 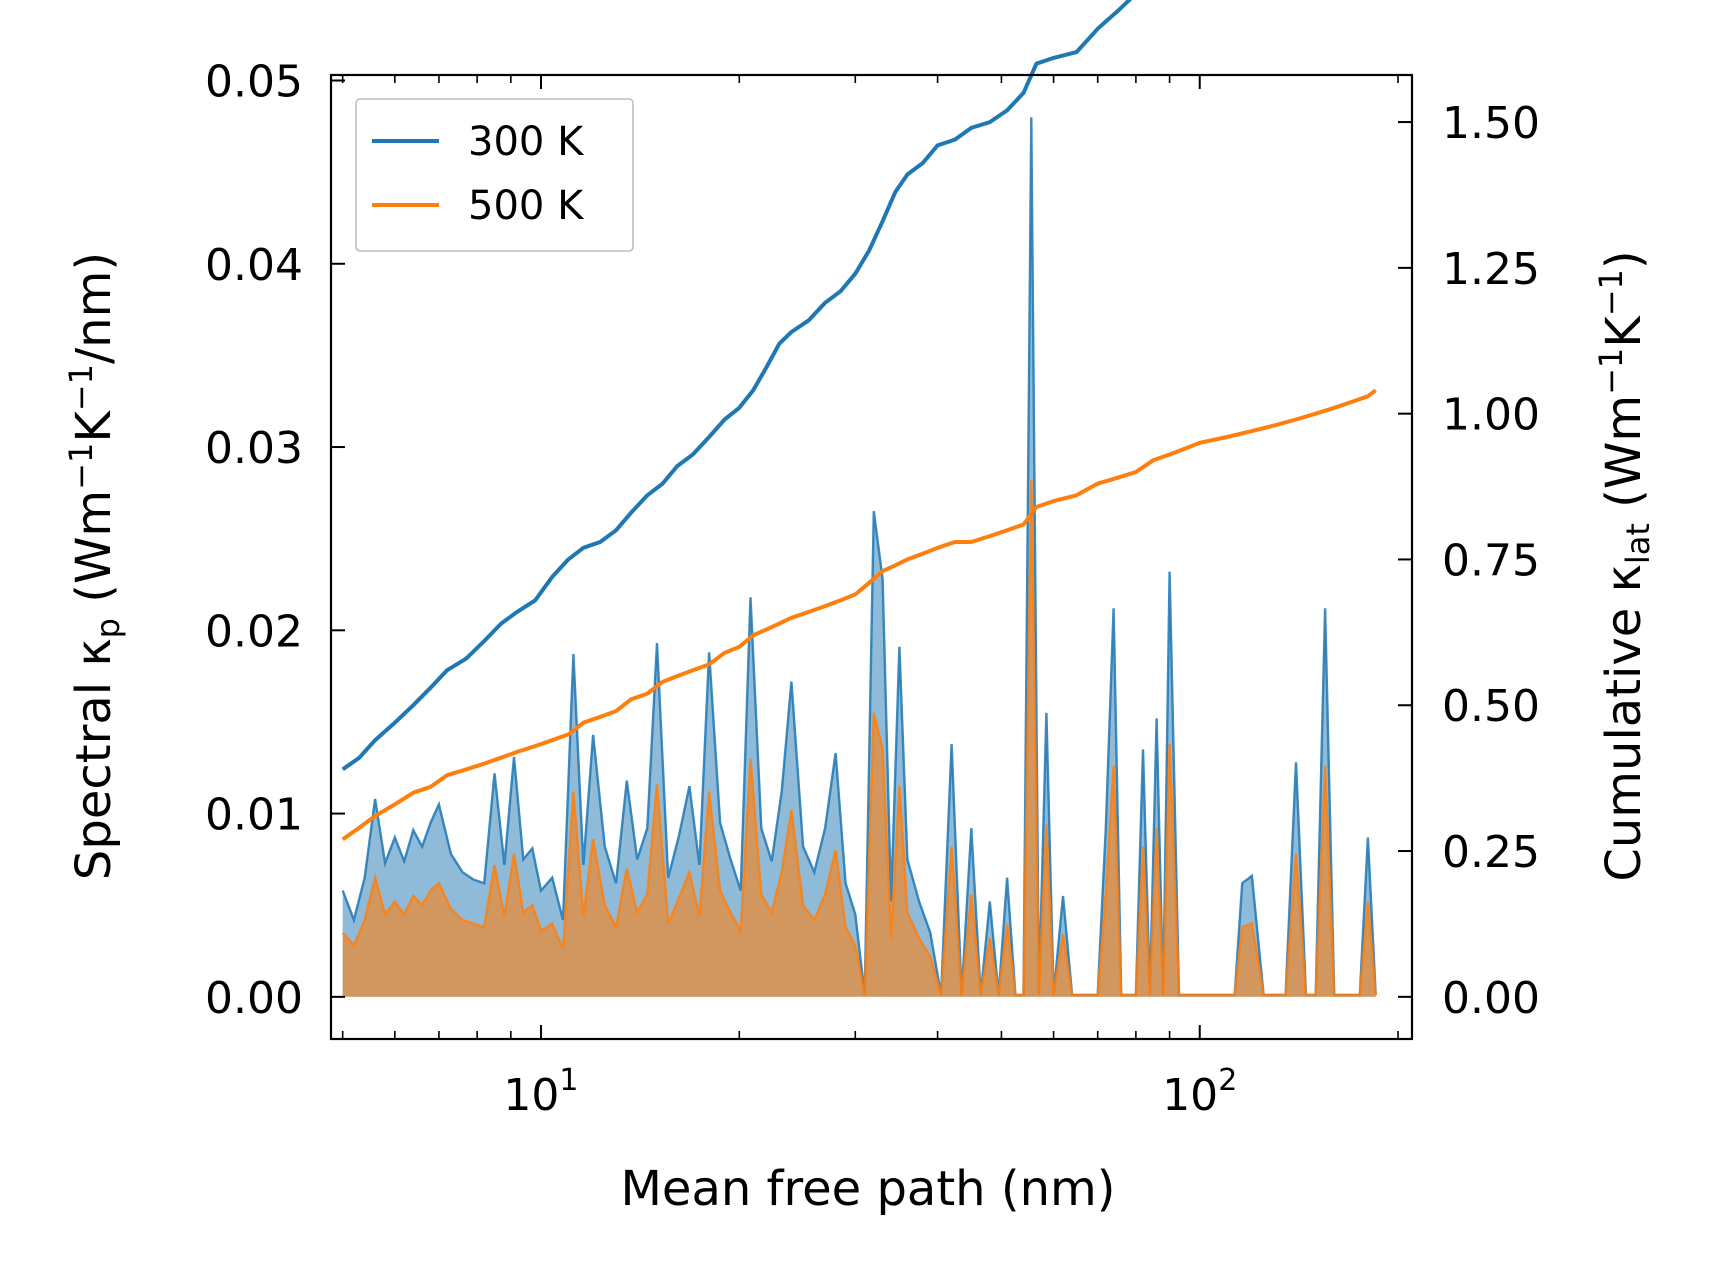 What do you see at coordinates (1491, 123) in the screenshot?
I see `right-tick-label: 1.50` at bounding box center [1491, 123].